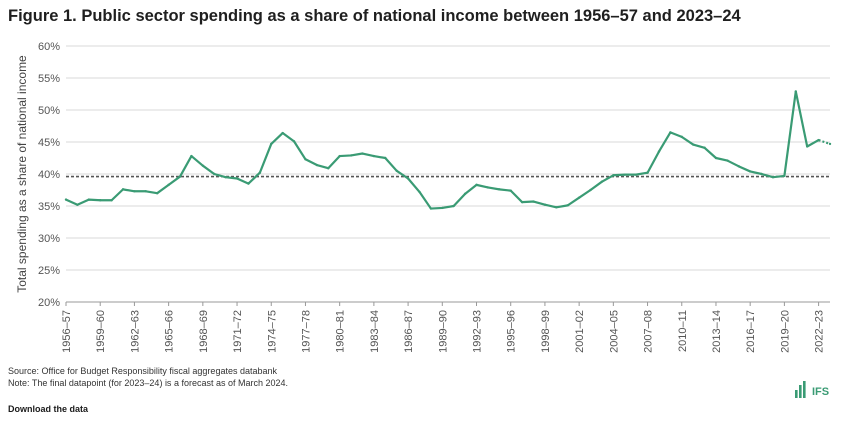 This screenshot has height=424, width=848. What do you see at coordinates (478, 331) in the screenshot?
I see `x-tick-label: 1992–93` at bounding box center [478, 331].